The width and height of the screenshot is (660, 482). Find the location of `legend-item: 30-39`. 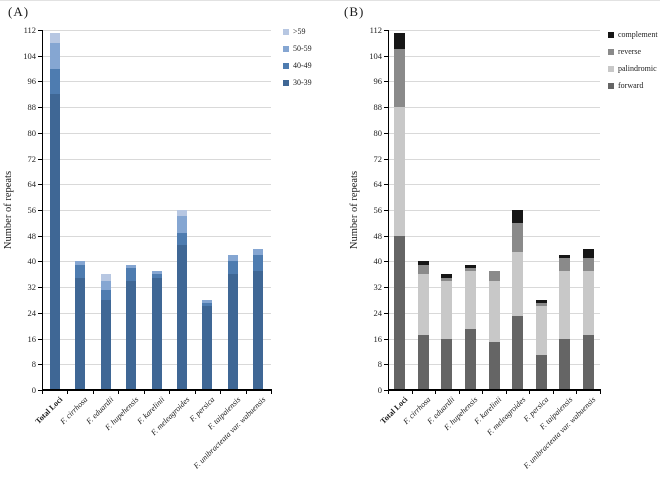

legend-item: 30-39 is located at coordinates (297, 83).